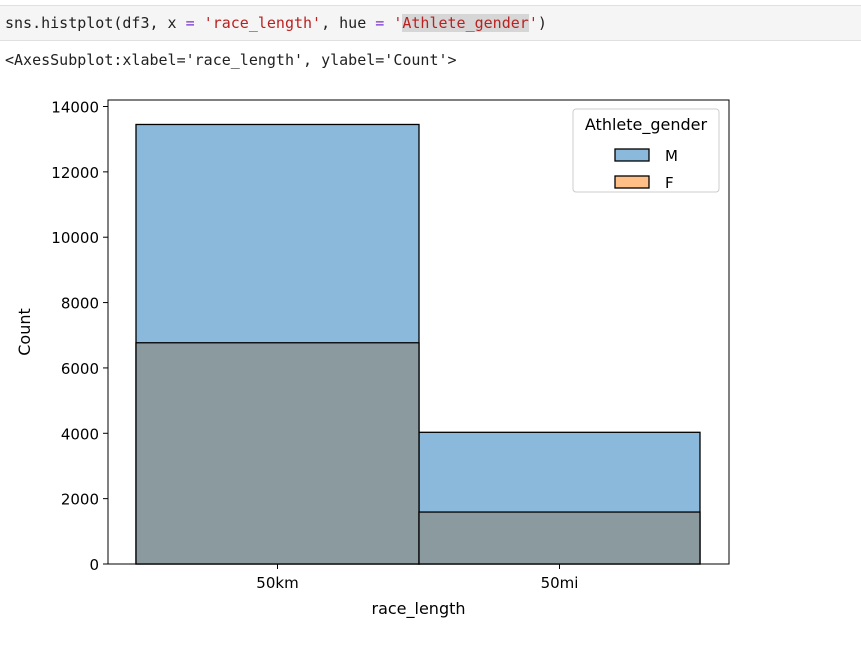 This screenshot has height=652, width=861. I want to click on bar-female-50mi, so click(559, 538).